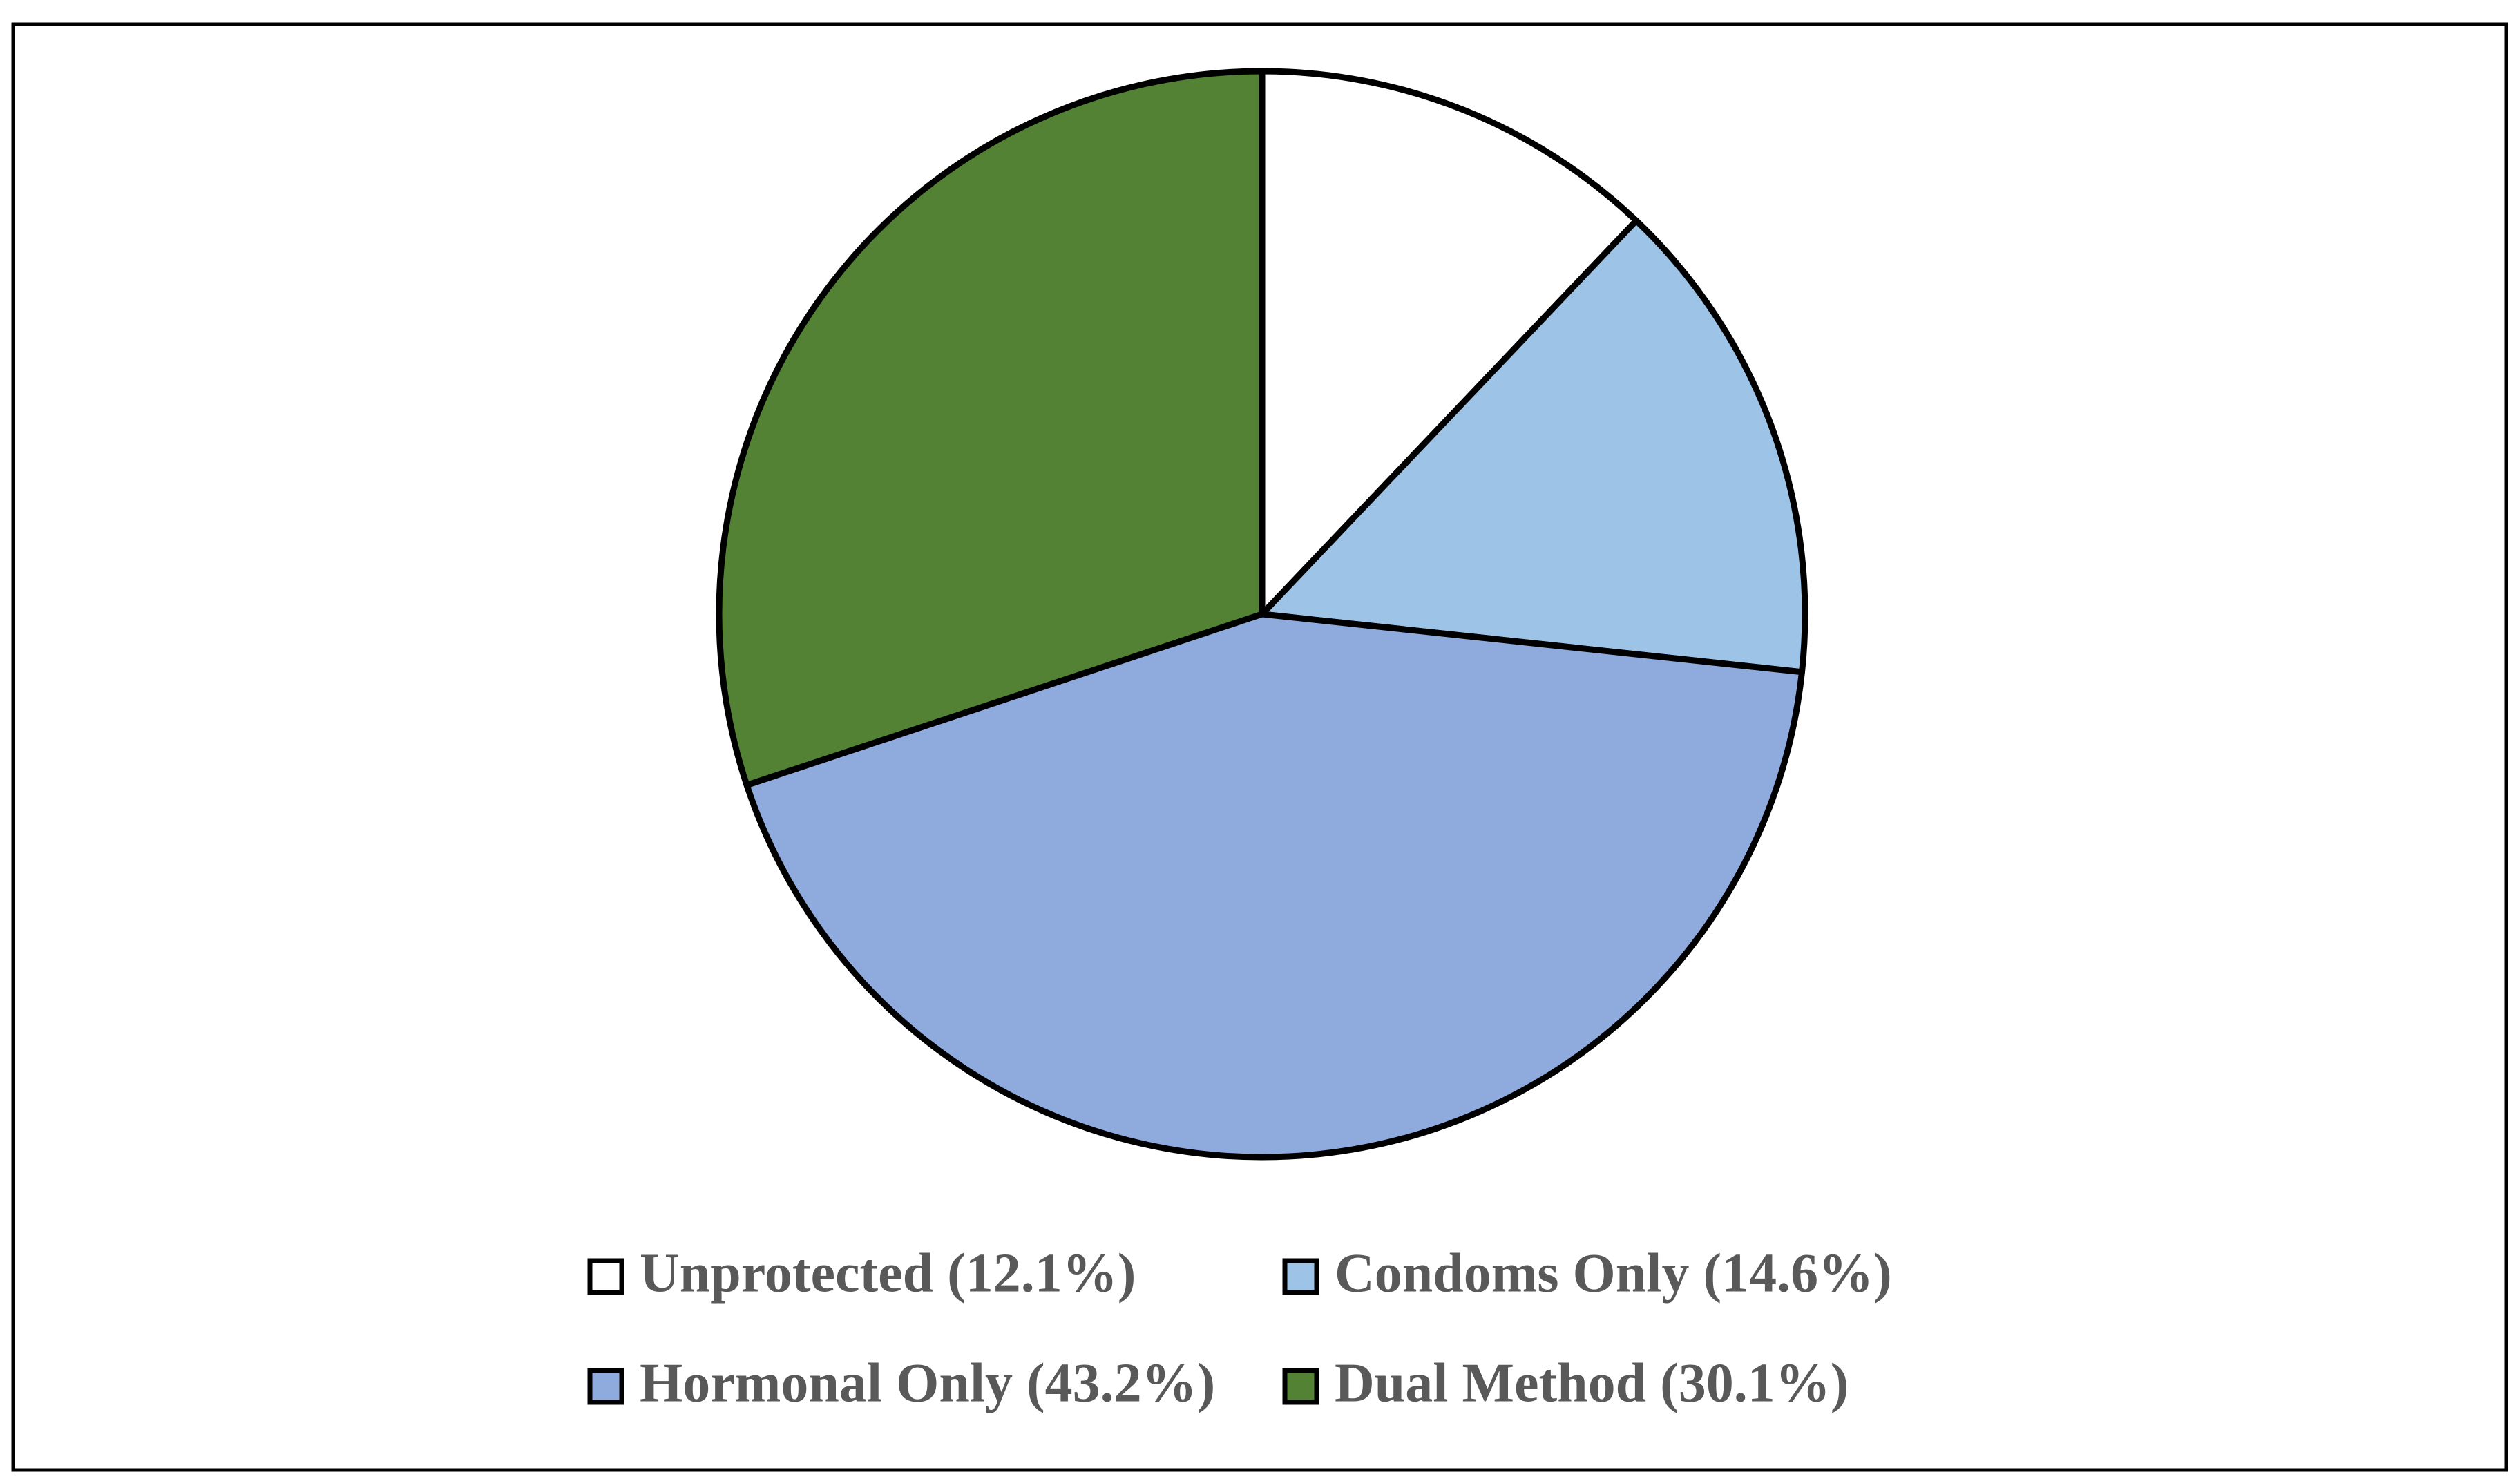 The image size is (2520, 1479). What do you see at coordinates (1592, 1383) in the screenshot?
I see `legend-label: Dual Method (30.1%)` at bounding box center [1592, 1383].